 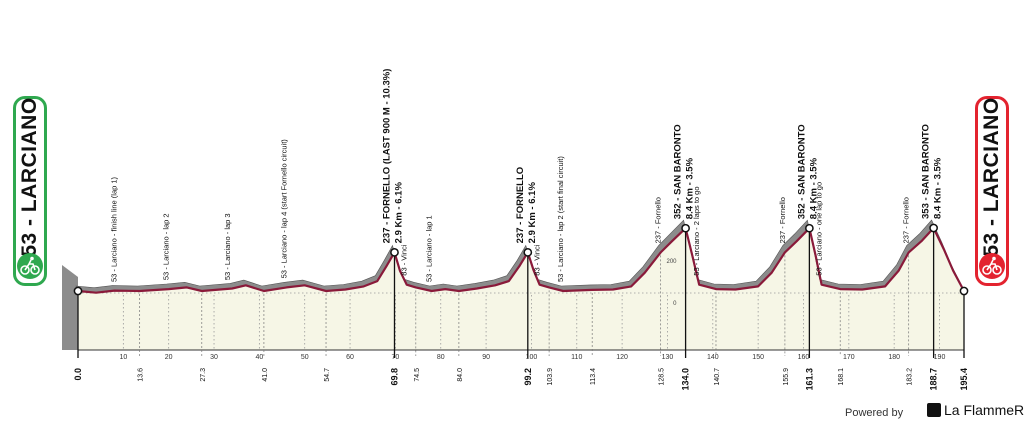 I want to click on finish-label: 53 - LARCIANO, so click(x=991, y=177).